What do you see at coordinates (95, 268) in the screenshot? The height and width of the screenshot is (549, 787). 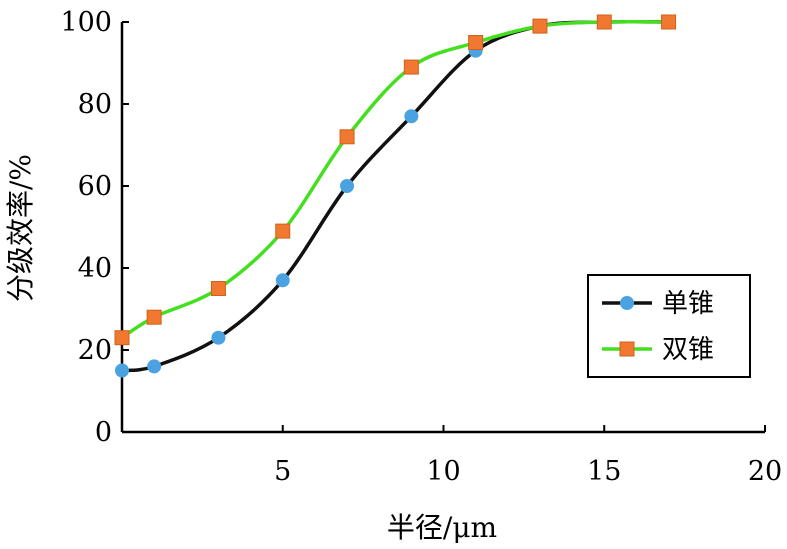 I see `y-tick-label: 40` at bounding box center [95, 268].